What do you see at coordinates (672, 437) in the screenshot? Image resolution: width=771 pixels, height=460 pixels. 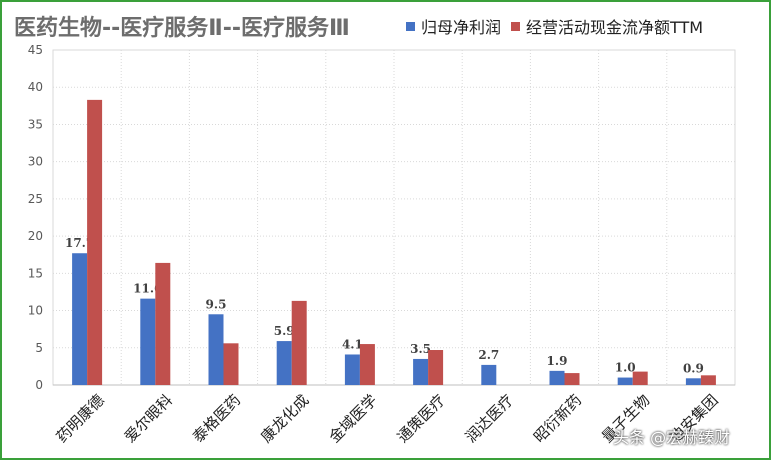 I see `watermark: 头条 @宏赫臻财` at bounding box center [672, 437].